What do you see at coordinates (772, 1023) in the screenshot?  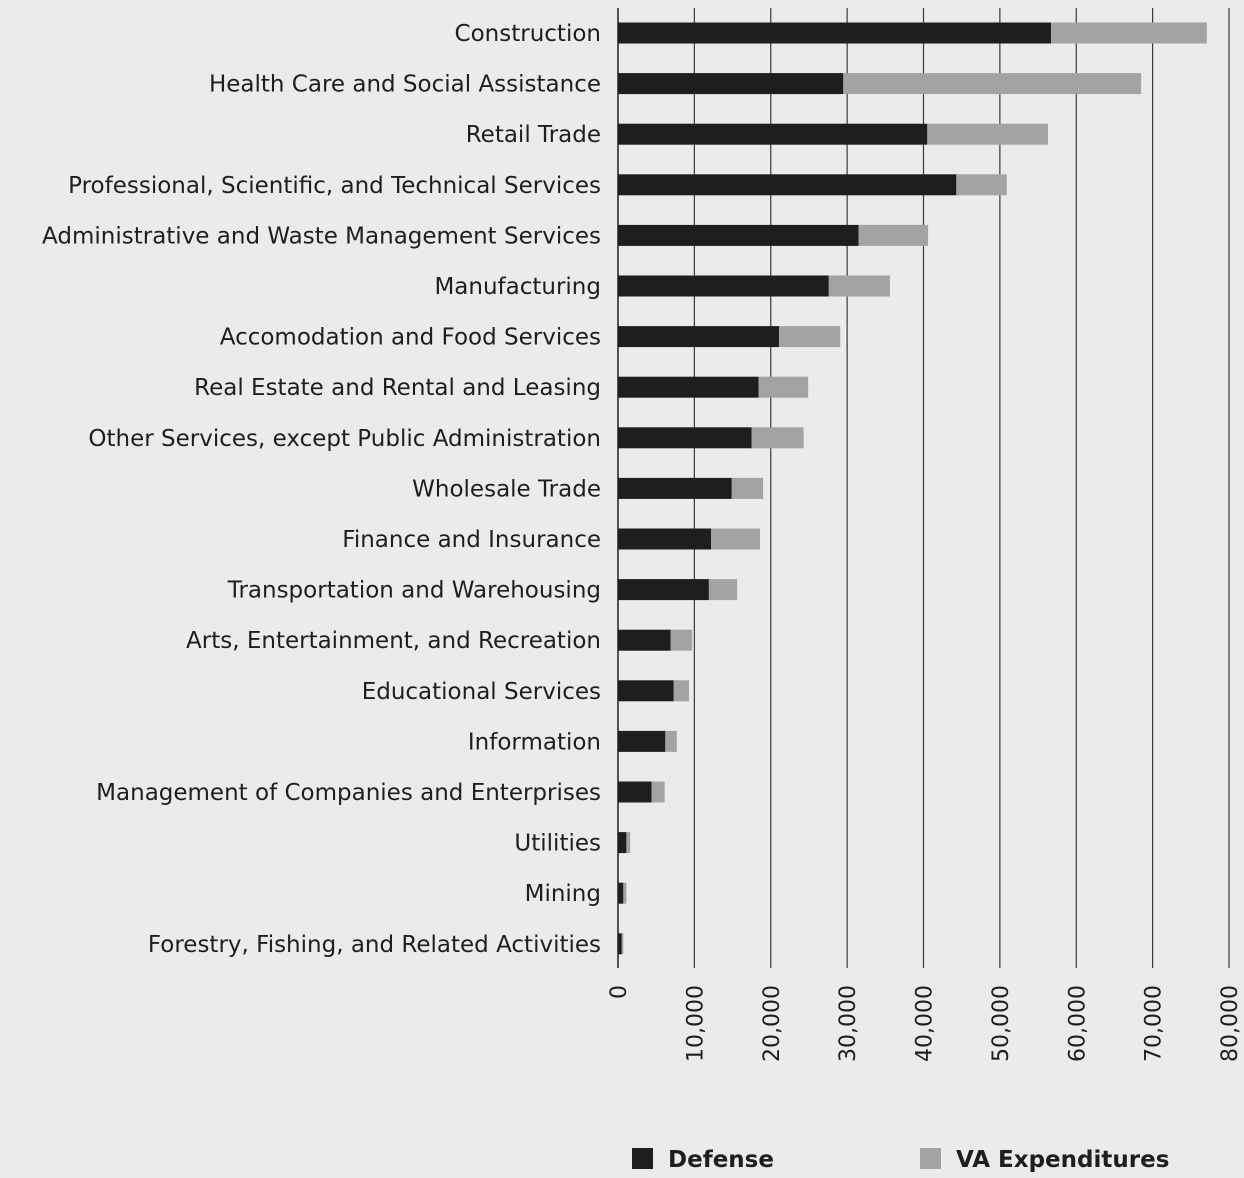 I see `x-tick-label: 20,000` at bounding box center [772, 1023].